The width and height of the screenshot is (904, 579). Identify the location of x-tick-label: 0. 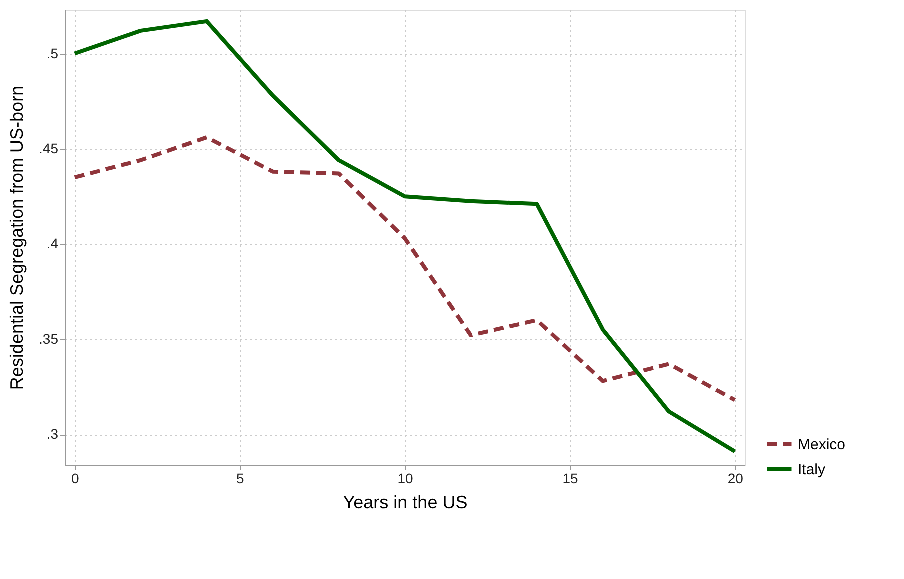
(76, 478).